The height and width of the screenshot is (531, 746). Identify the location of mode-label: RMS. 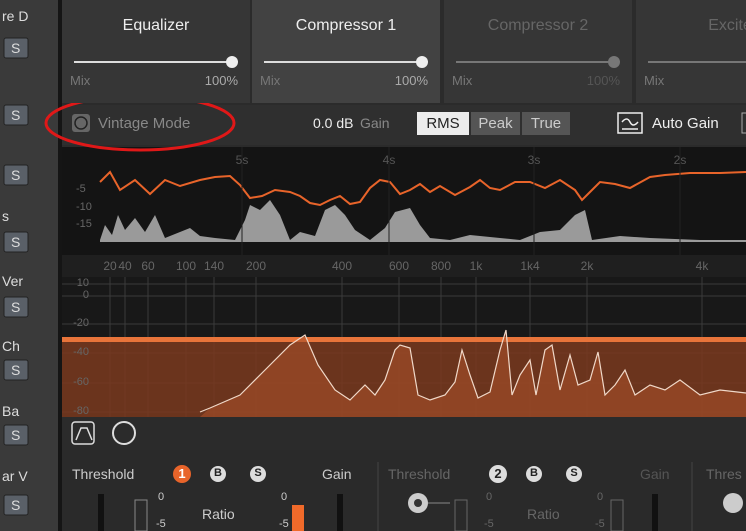
(443, 123).